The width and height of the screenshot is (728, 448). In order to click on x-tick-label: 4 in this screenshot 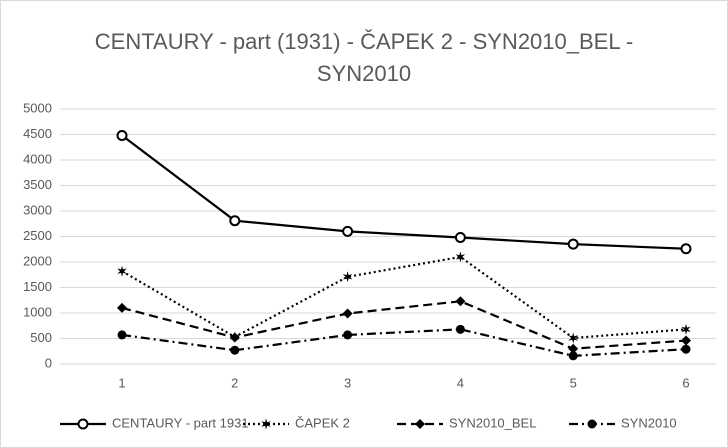, I will do `click(460, 382)`.